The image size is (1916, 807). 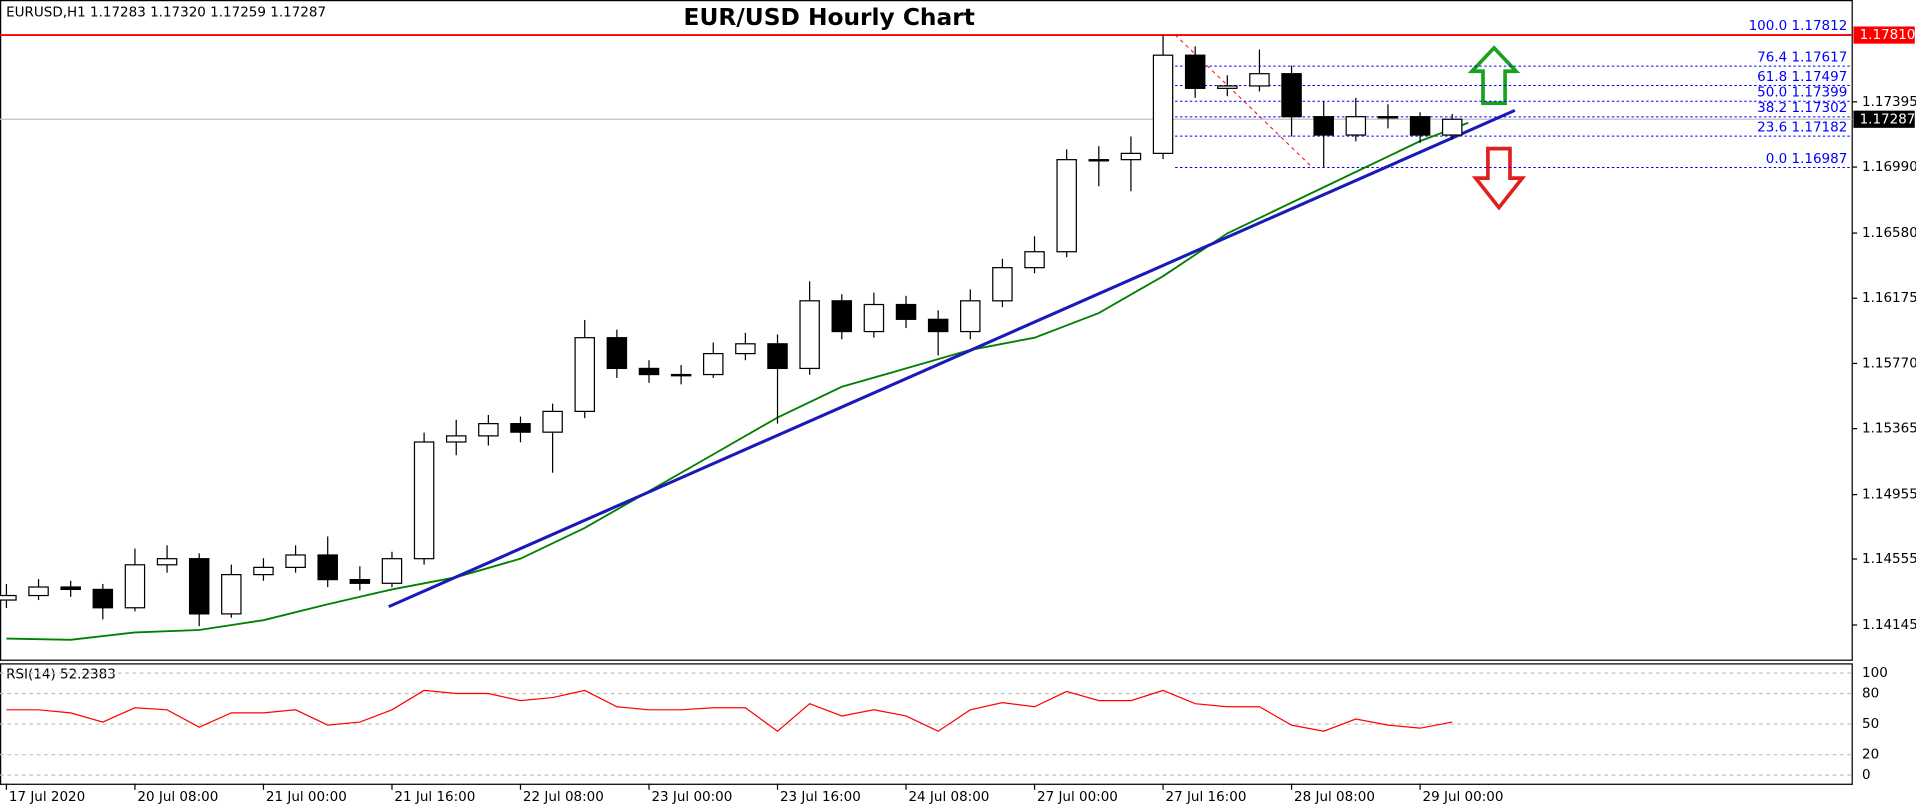 What do you see at coordinates (1802, 58) in the screenshot?
I see `fib-label: 76.4 1.17617` at bounding box center [1802, 58].